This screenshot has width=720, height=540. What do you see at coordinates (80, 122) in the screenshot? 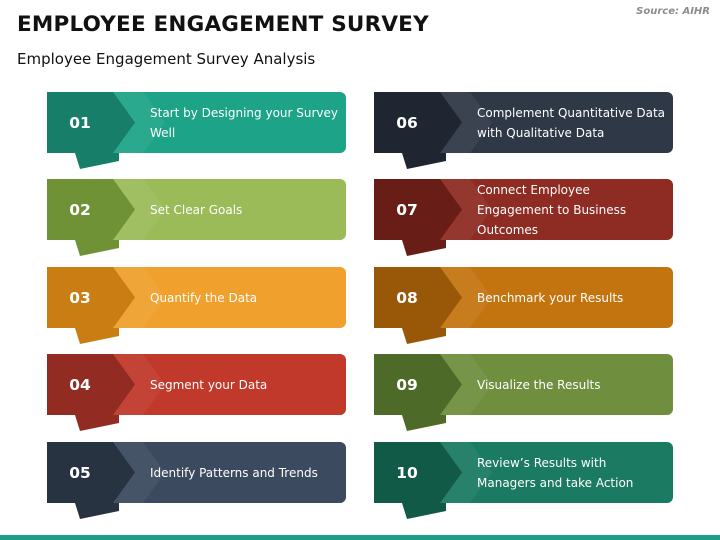
I see `step-number: 01` at bounding box center [80, 122].